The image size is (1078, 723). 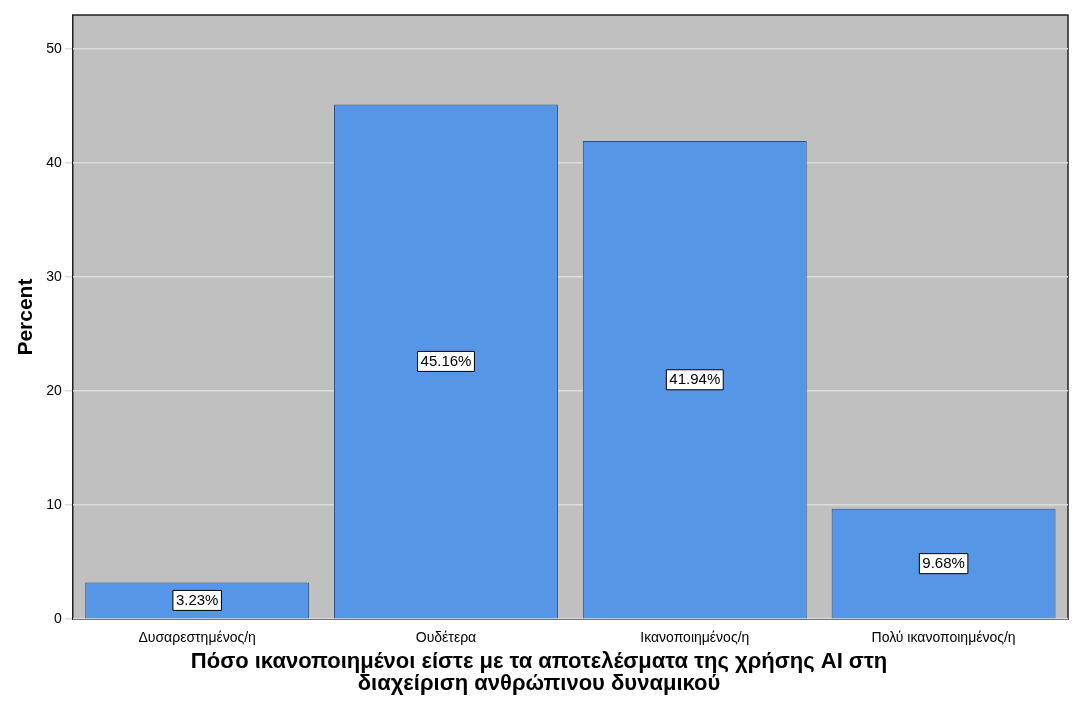 What do you see at coordinates (57, 618) in the screenshot?
I see `y-tick-label: 0` at bounding box center [57, 618].